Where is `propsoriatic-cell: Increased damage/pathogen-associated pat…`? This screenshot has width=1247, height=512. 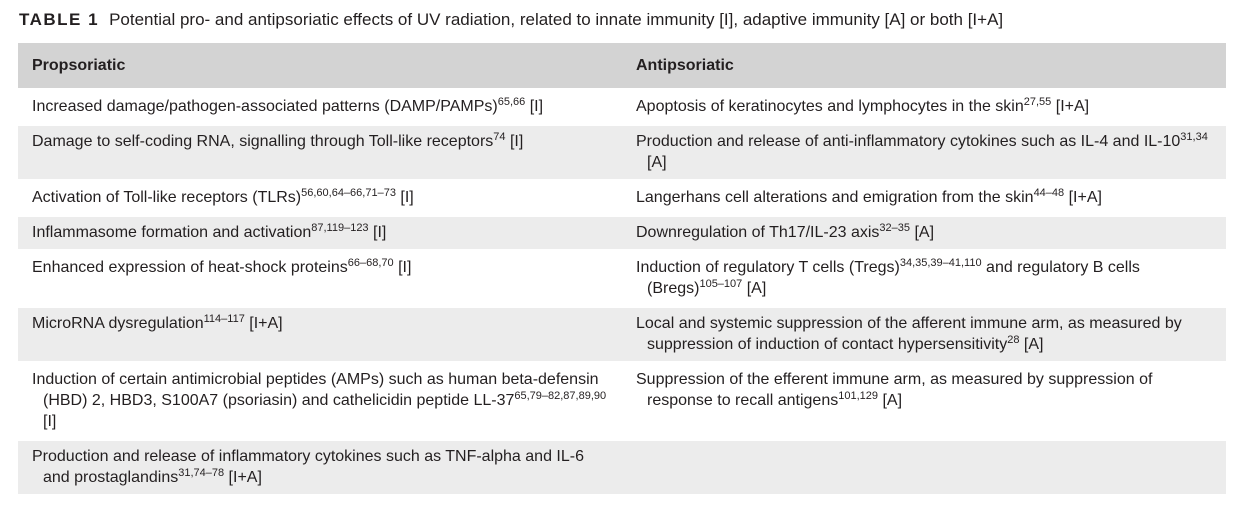
propsoriatic-cell: Increased damage/pathogen-associated pat… is located at coordinates (320, 105).